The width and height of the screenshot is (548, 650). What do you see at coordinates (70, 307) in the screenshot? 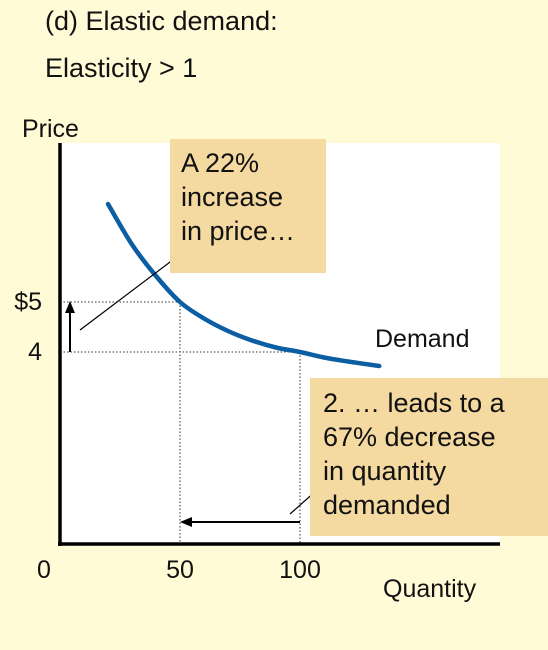
I see `price-increase-arrowhead` at bounding box center [70, 307].